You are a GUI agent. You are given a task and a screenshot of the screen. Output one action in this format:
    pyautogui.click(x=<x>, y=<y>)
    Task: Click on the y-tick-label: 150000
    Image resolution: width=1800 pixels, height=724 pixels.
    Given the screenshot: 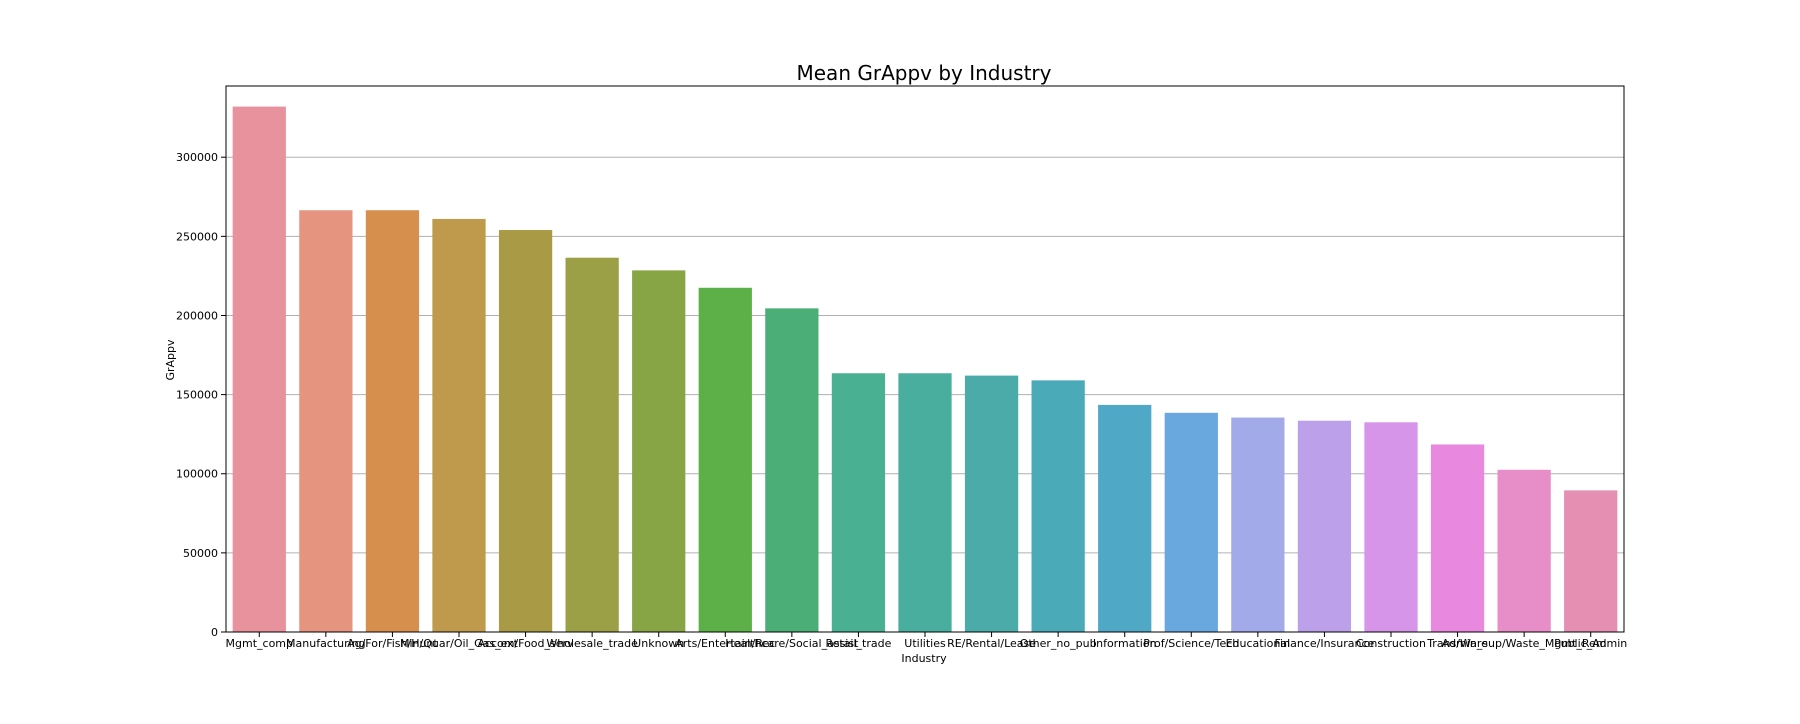 What is the action you would take?
    pyautogui.click(x=197, y=395)
    